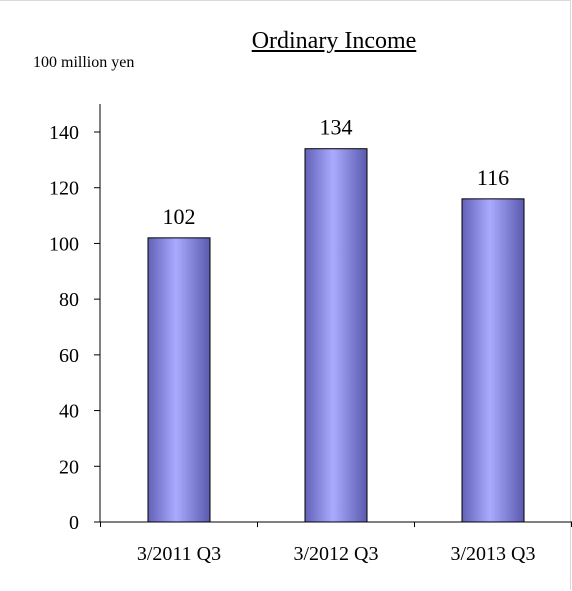  Describe the element at coordinates (64, 133) in the screenshot. I see `y-tick-label: 140` at that location.